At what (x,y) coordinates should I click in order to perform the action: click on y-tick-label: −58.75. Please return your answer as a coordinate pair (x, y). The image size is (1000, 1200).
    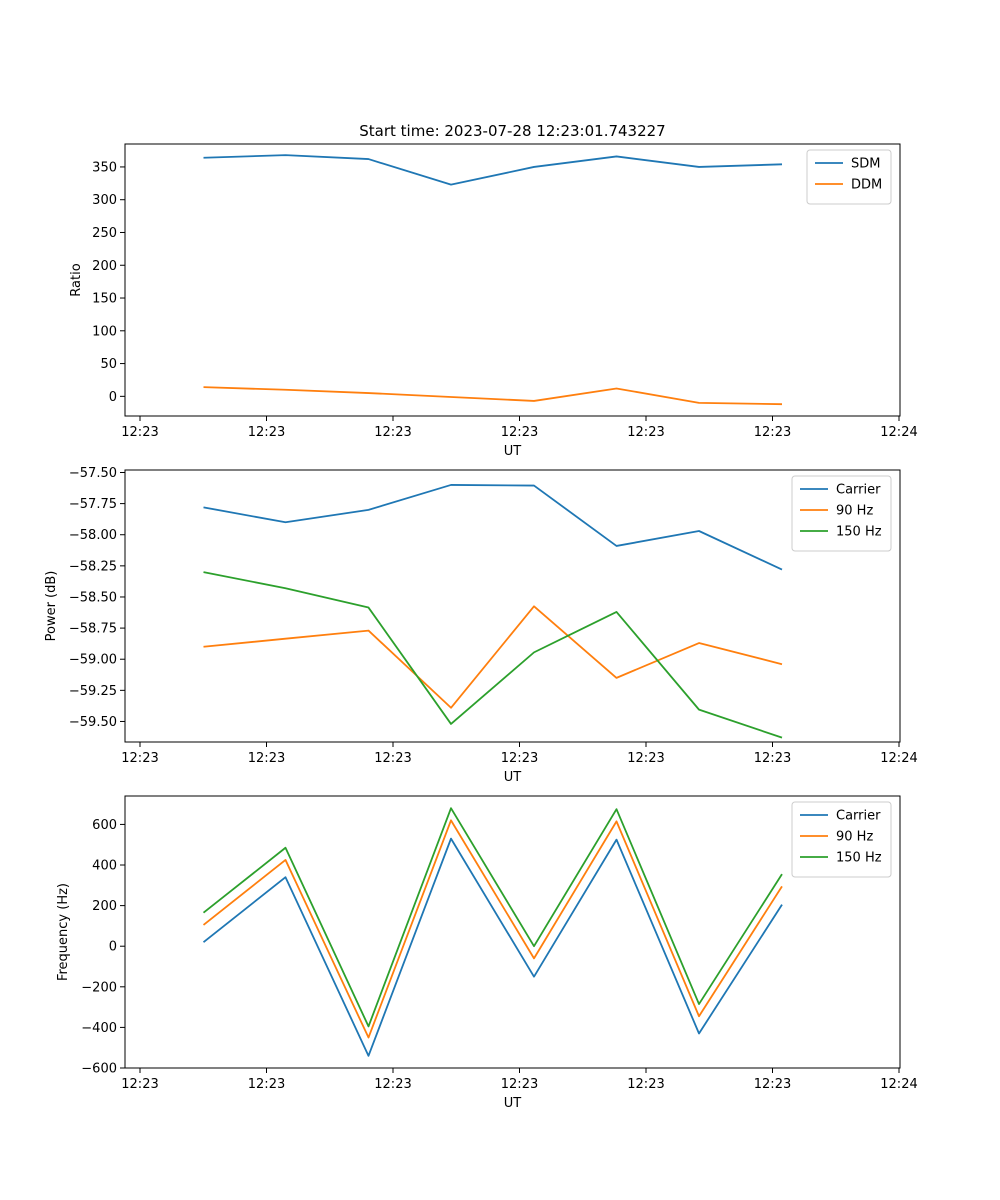
    Looking at the image, I should click on (93, 629).